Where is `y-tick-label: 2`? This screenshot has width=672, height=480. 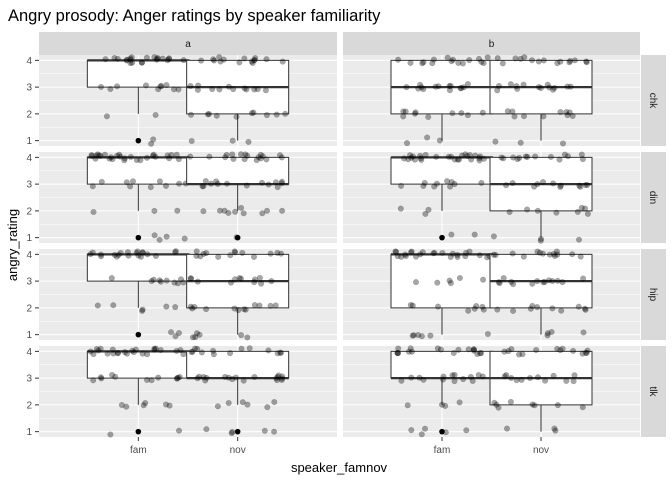
y-tick-label: 2 is located at coordinates (29, 211).